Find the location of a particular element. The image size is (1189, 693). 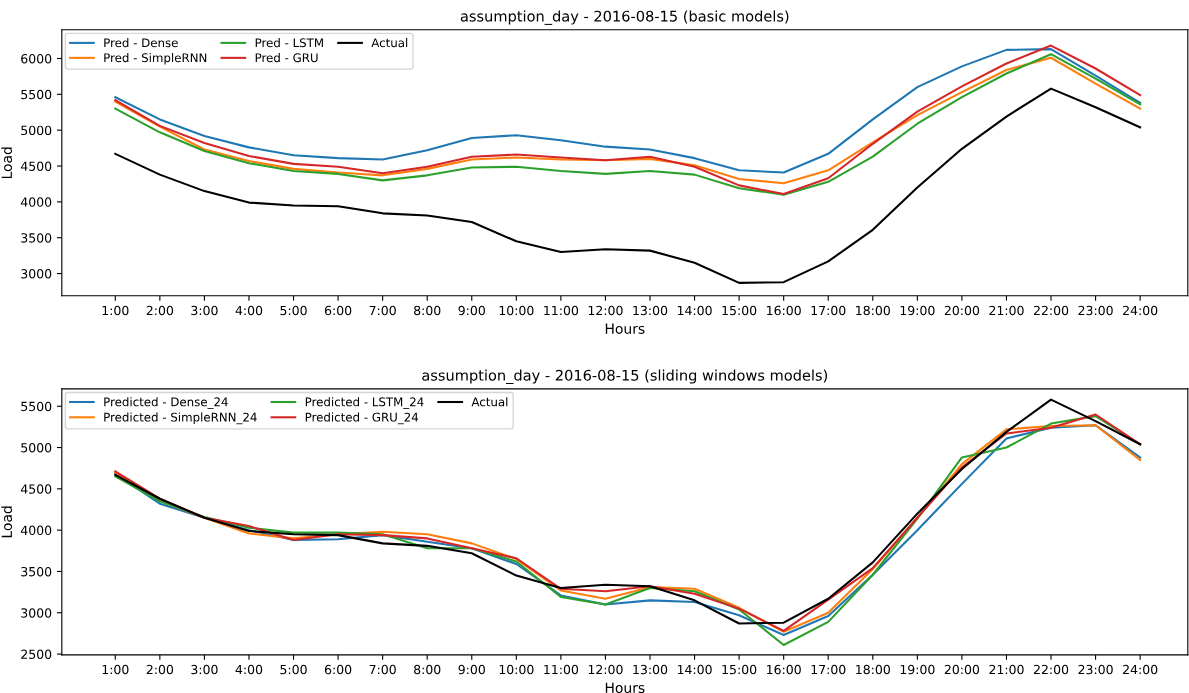

legend-label: Pred - GRU is located at coordinates (286, 58).